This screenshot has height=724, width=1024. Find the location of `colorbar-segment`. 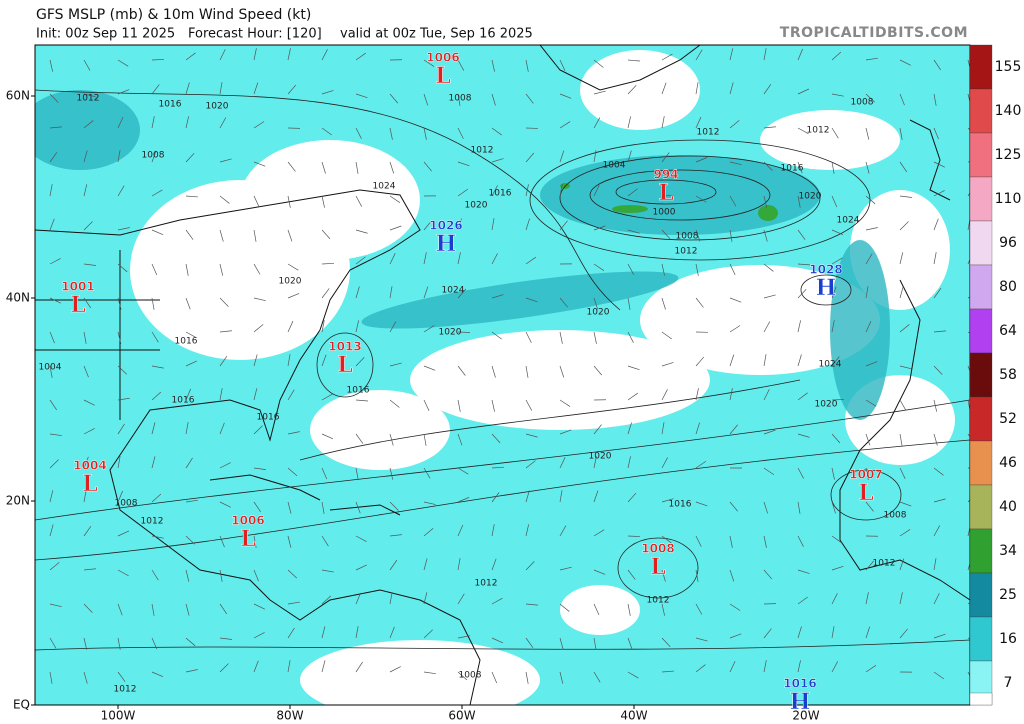

colorbar-segment is located at coordinates (981, 595).